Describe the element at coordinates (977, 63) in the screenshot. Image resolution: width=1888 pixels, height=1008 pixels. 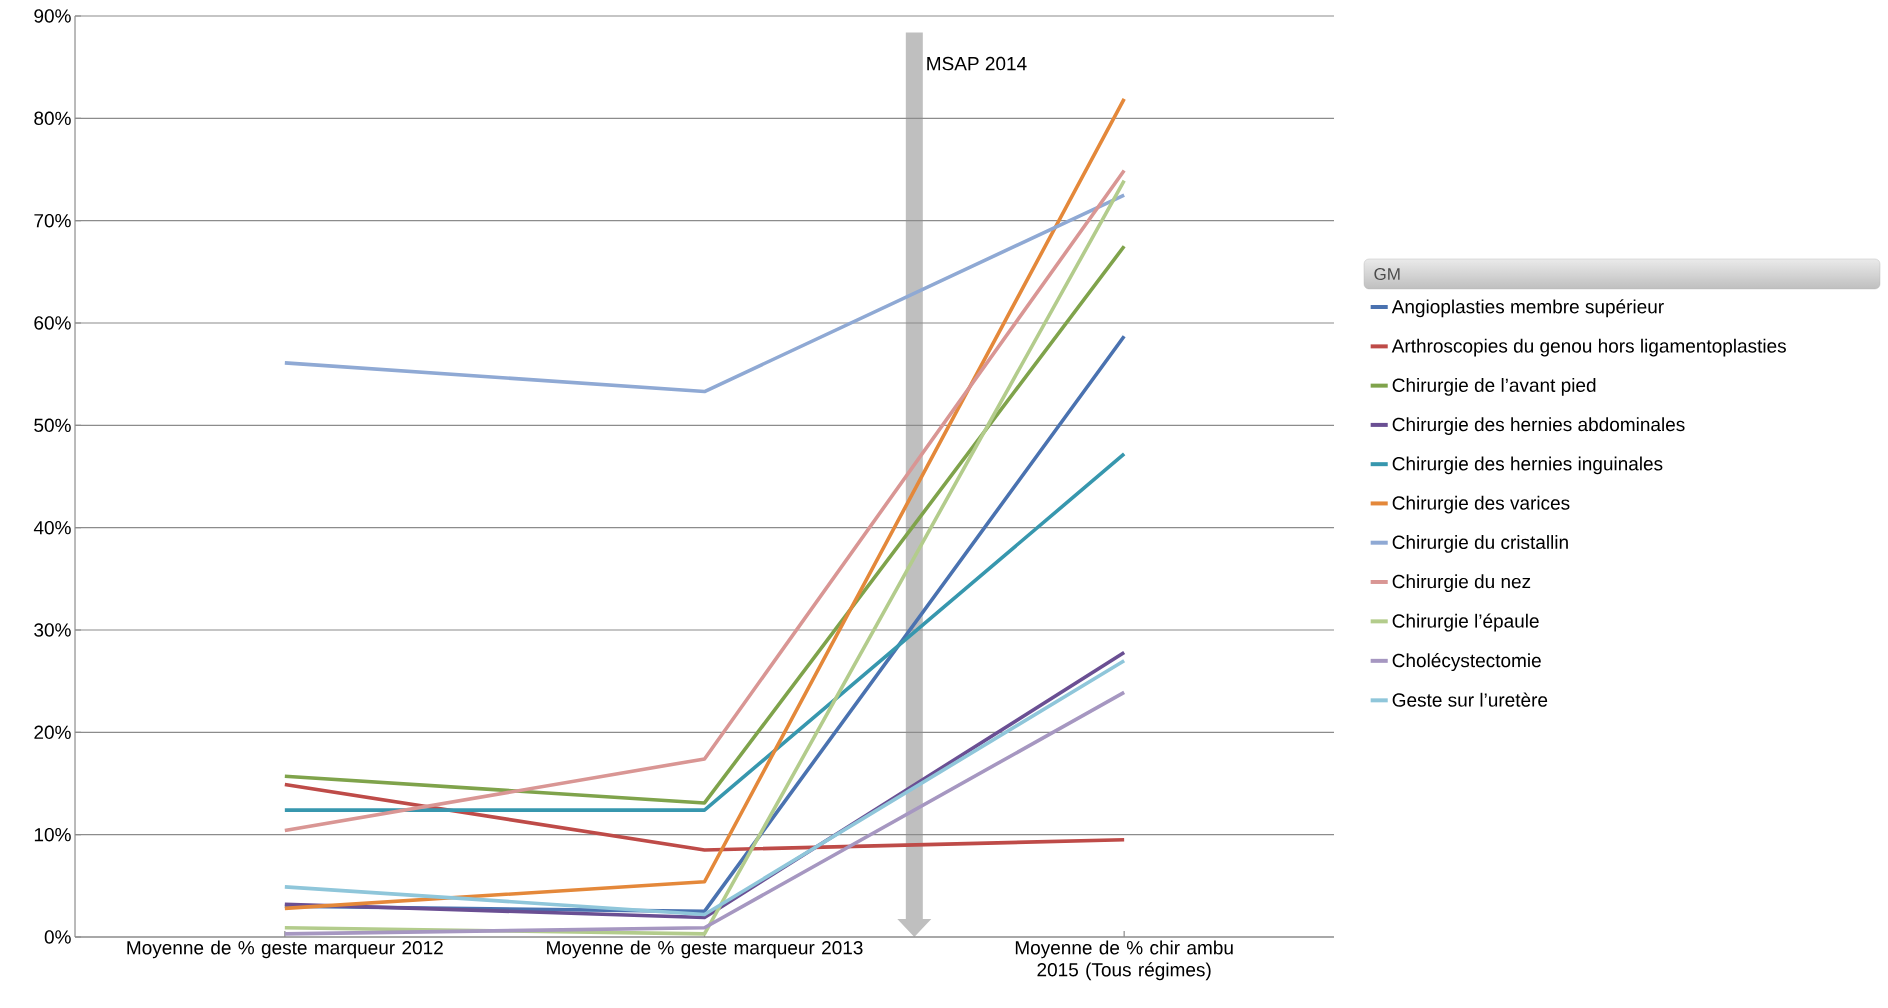
I see `annotation: MSAP 2014` at that location.